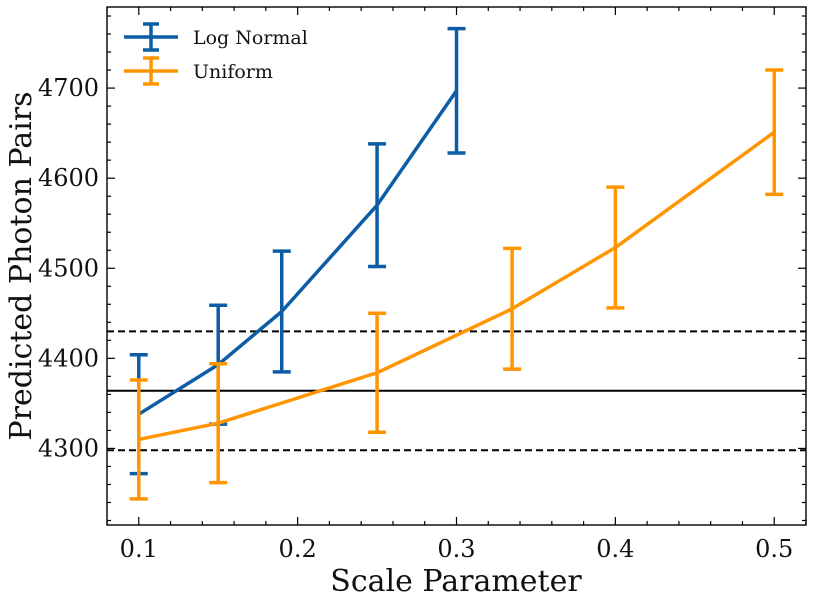 This screenshot has height=603, width=813. What do you see at coordinates (68, 178) in the screenshot?
I see `y-tick-label: 4600` at bounding box center [68, 178].